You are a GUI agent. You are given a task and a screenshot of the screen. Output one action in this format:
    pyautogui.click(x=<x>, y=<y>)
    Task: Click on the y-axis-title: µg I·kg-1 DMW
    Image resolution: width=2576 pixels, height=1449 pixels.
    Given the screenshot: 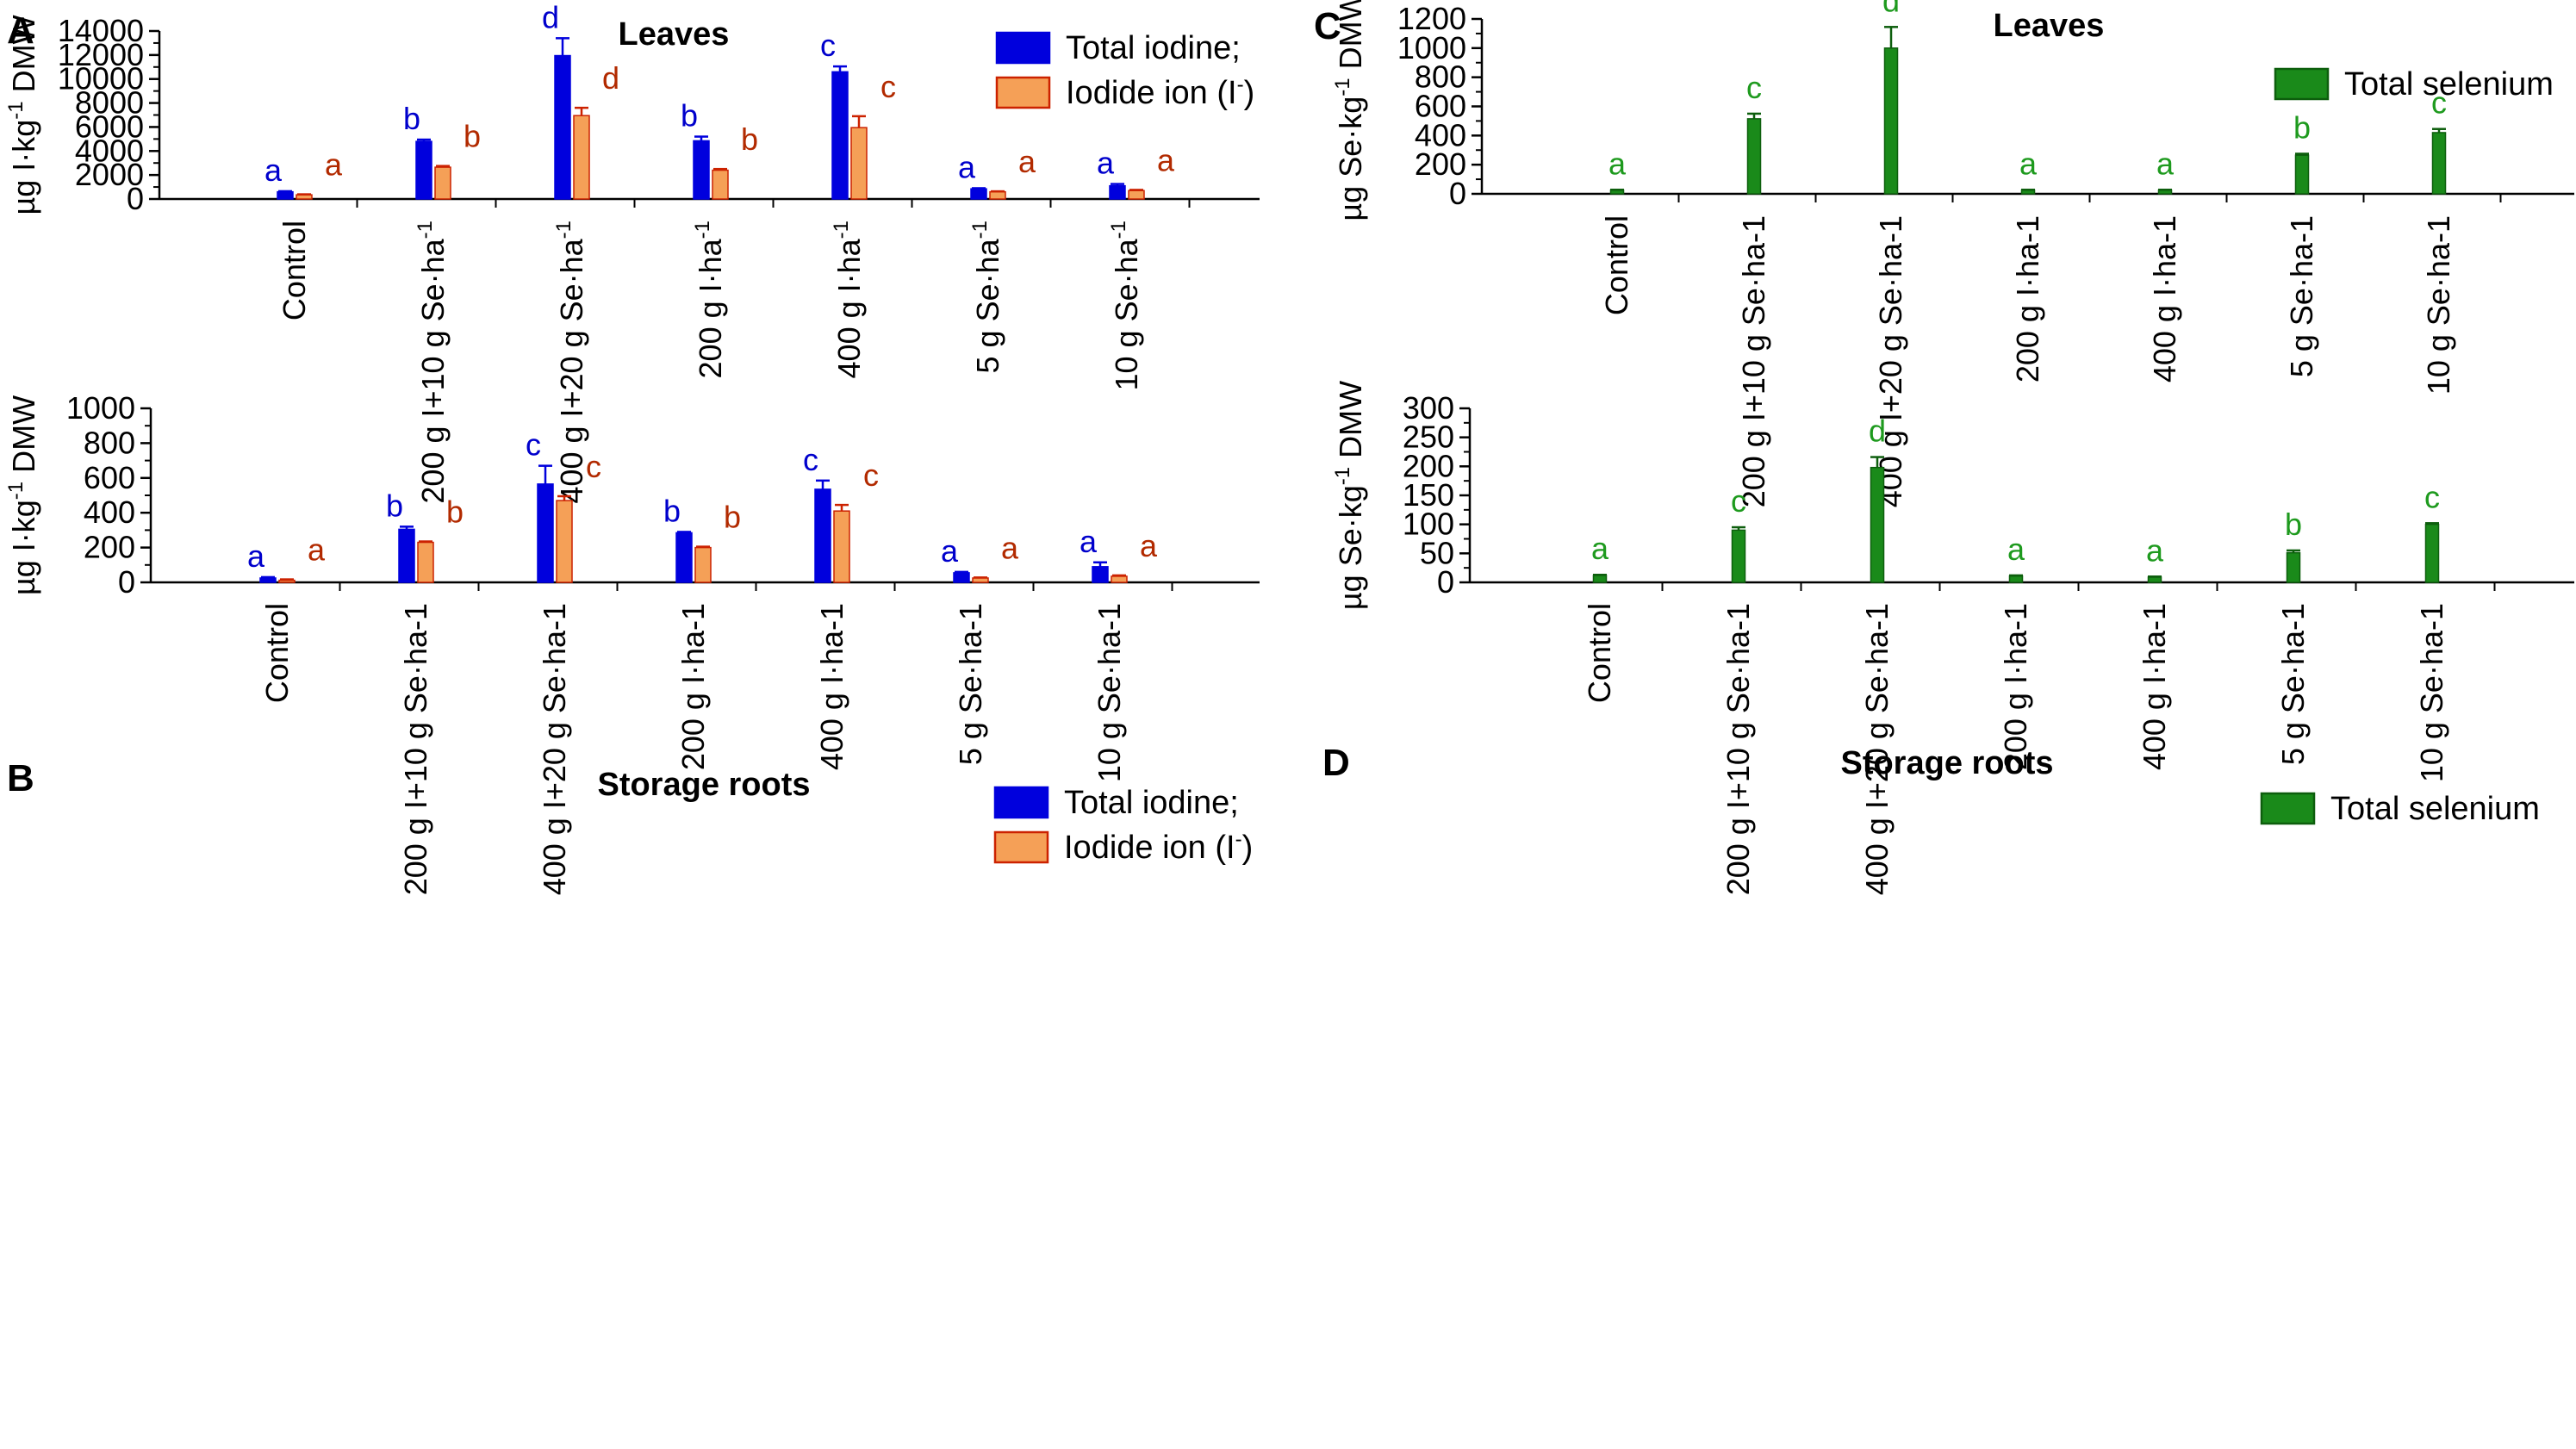 What is the action you would take?
    pyautogui.click(x=23, y=495)
    